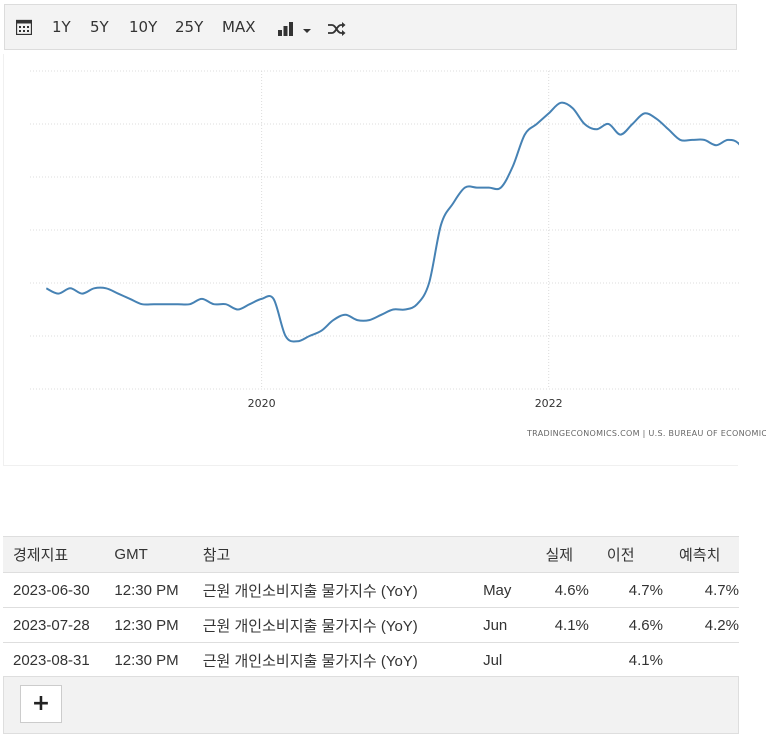 This screenshot has height=738, width=766. Describe the element at coordinates (189, 27) in the screenshot. I see `range-25y-button: 25Y` at that location.